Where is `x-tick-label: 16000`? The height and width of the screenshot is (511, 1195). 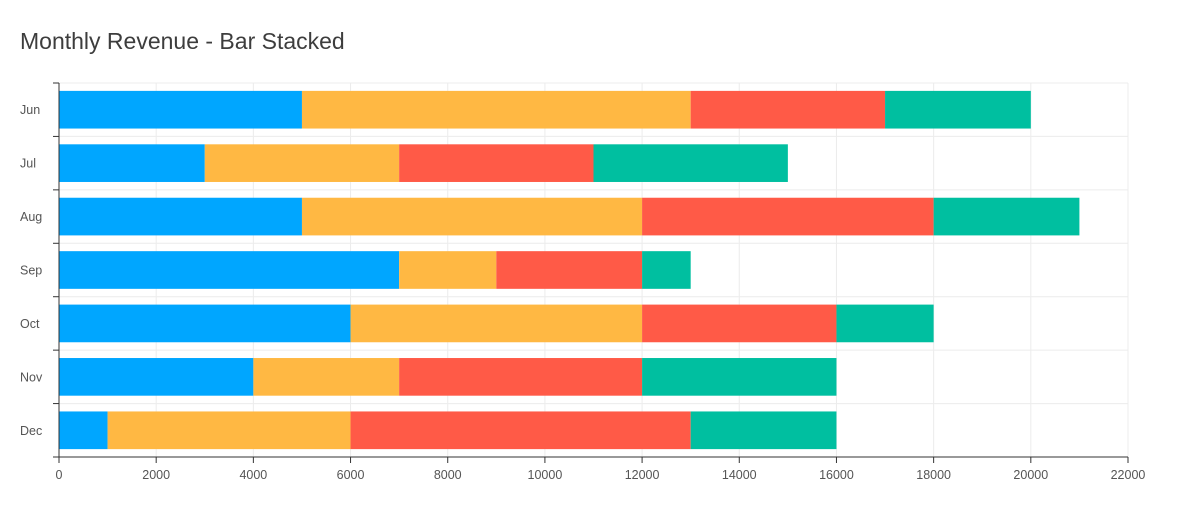 x-tick-label: 16000 is located at coordinates (836, 475).